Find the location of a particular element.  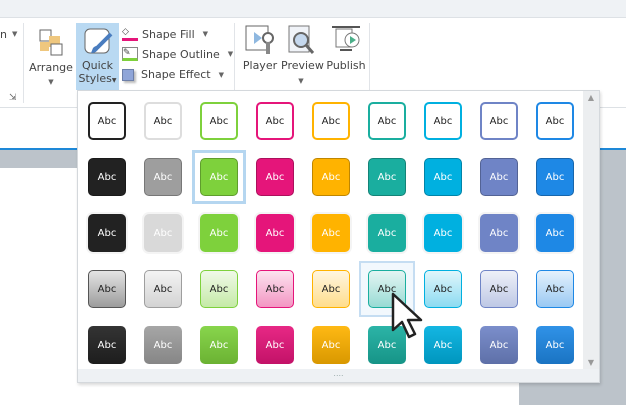

shape-fill-button: ◇ Shape Fill ▼ is located at coordinates (165, 34).